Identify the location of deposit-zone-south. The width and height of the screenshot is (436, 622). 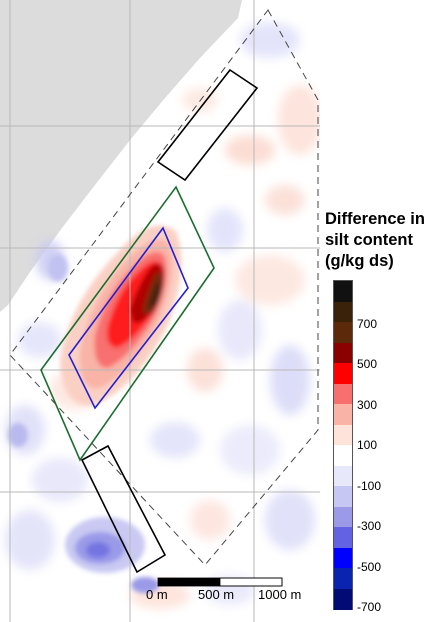
(123, 509).